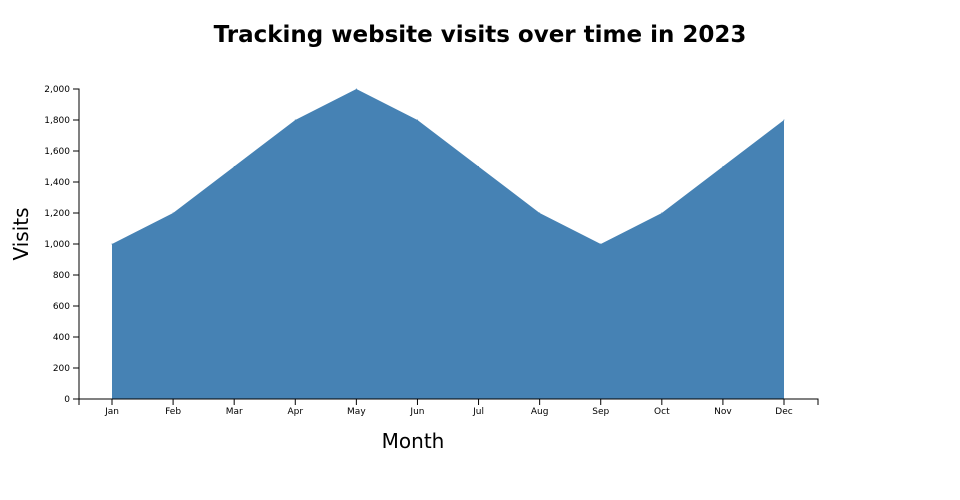 The width and height of the screenshot is (960, 500). Describe the element at coordinates (57, 152) in the screenshot. I see `y-tick-label-1600: 1,600` at that location.